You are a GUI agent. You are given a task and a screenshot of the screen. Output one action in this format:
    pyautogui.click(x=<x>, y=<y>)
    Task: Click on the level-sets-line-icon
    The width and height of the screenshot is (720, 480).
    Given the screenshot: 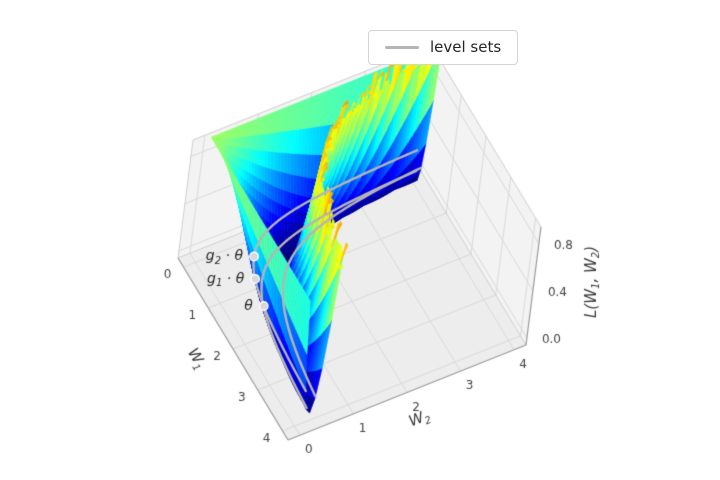 What is the action you would take?
    pyautogui.click(x=402, y=47)
    